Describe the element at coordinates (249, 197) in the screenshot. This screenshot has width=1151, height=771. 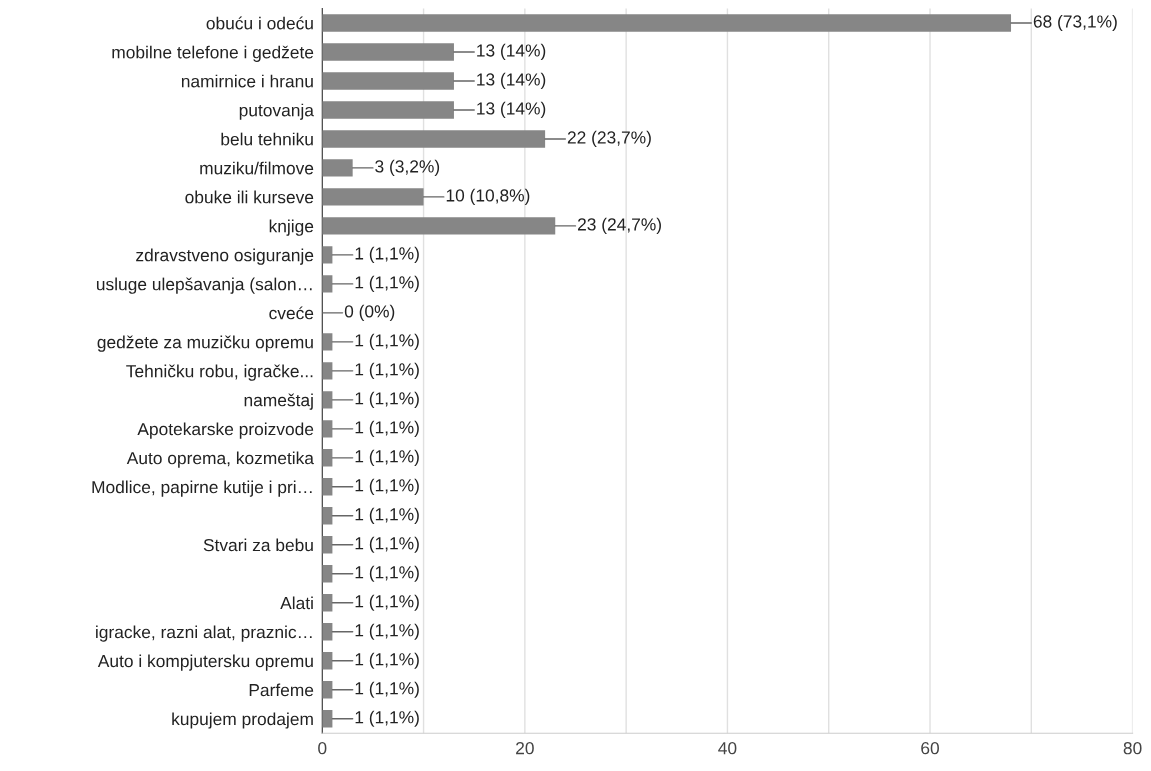
I see `y-tick-label: obuke ili kurseve` at that location.